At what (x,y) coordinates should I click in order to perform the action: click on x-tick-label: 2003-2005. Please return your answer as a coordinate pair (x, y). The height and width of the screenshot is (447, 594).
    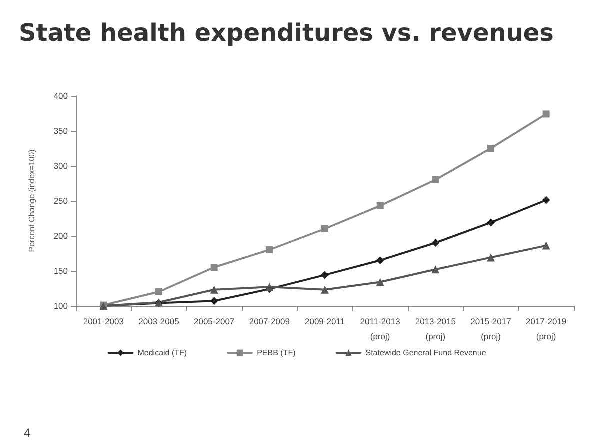
    Looking at the image, I should click on (159, 321).